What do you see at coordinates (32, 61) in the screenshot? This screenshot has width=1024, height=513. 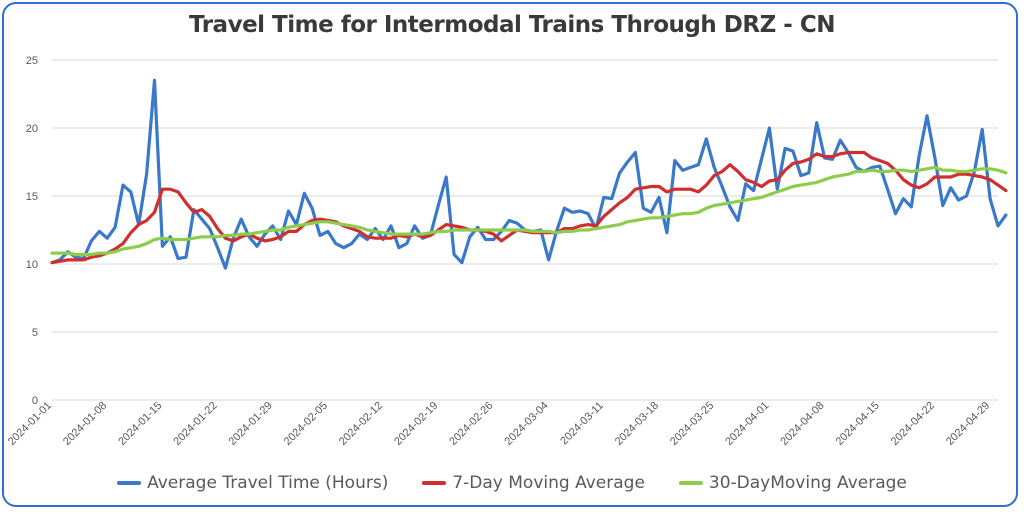 I see `y-tick-label: 25` at bounding box center [32, 61].